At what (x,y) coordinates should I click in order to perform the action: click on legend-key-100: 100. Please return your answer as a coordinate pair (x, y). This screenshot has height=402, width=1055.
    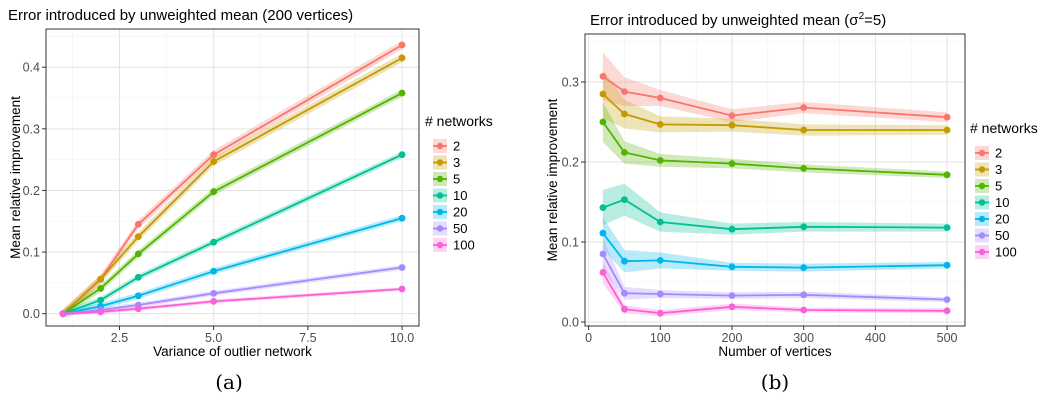
    Looking at the image, I should click on (454, 245).